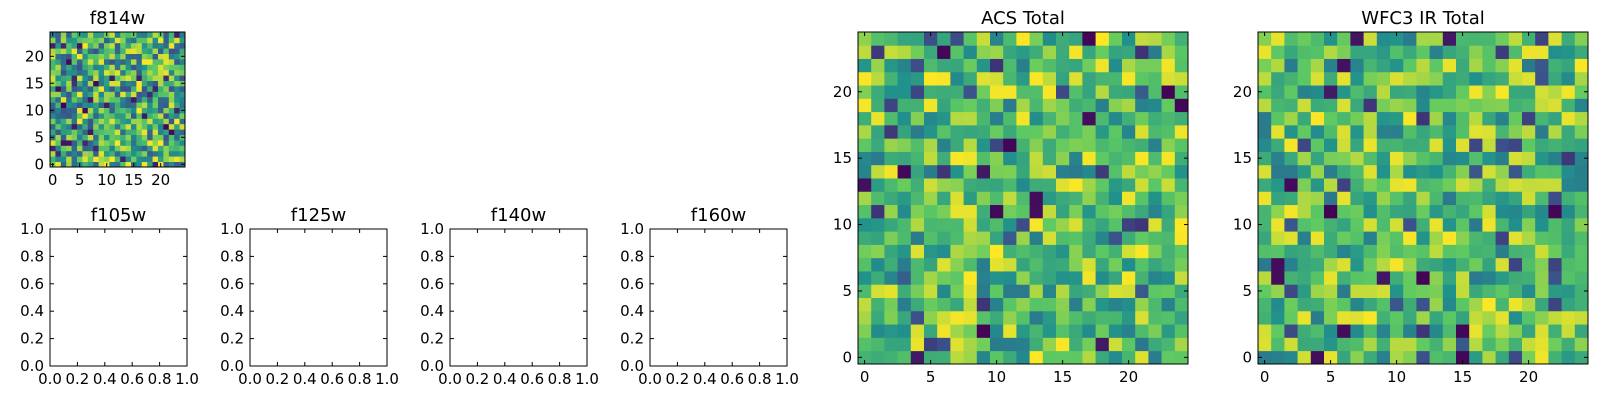 The width and height of the screenshot is (1600, 400). Describe the element at coordinates (1331, 377) in the screenshot. I see `x-tick-label: 5` at that location.